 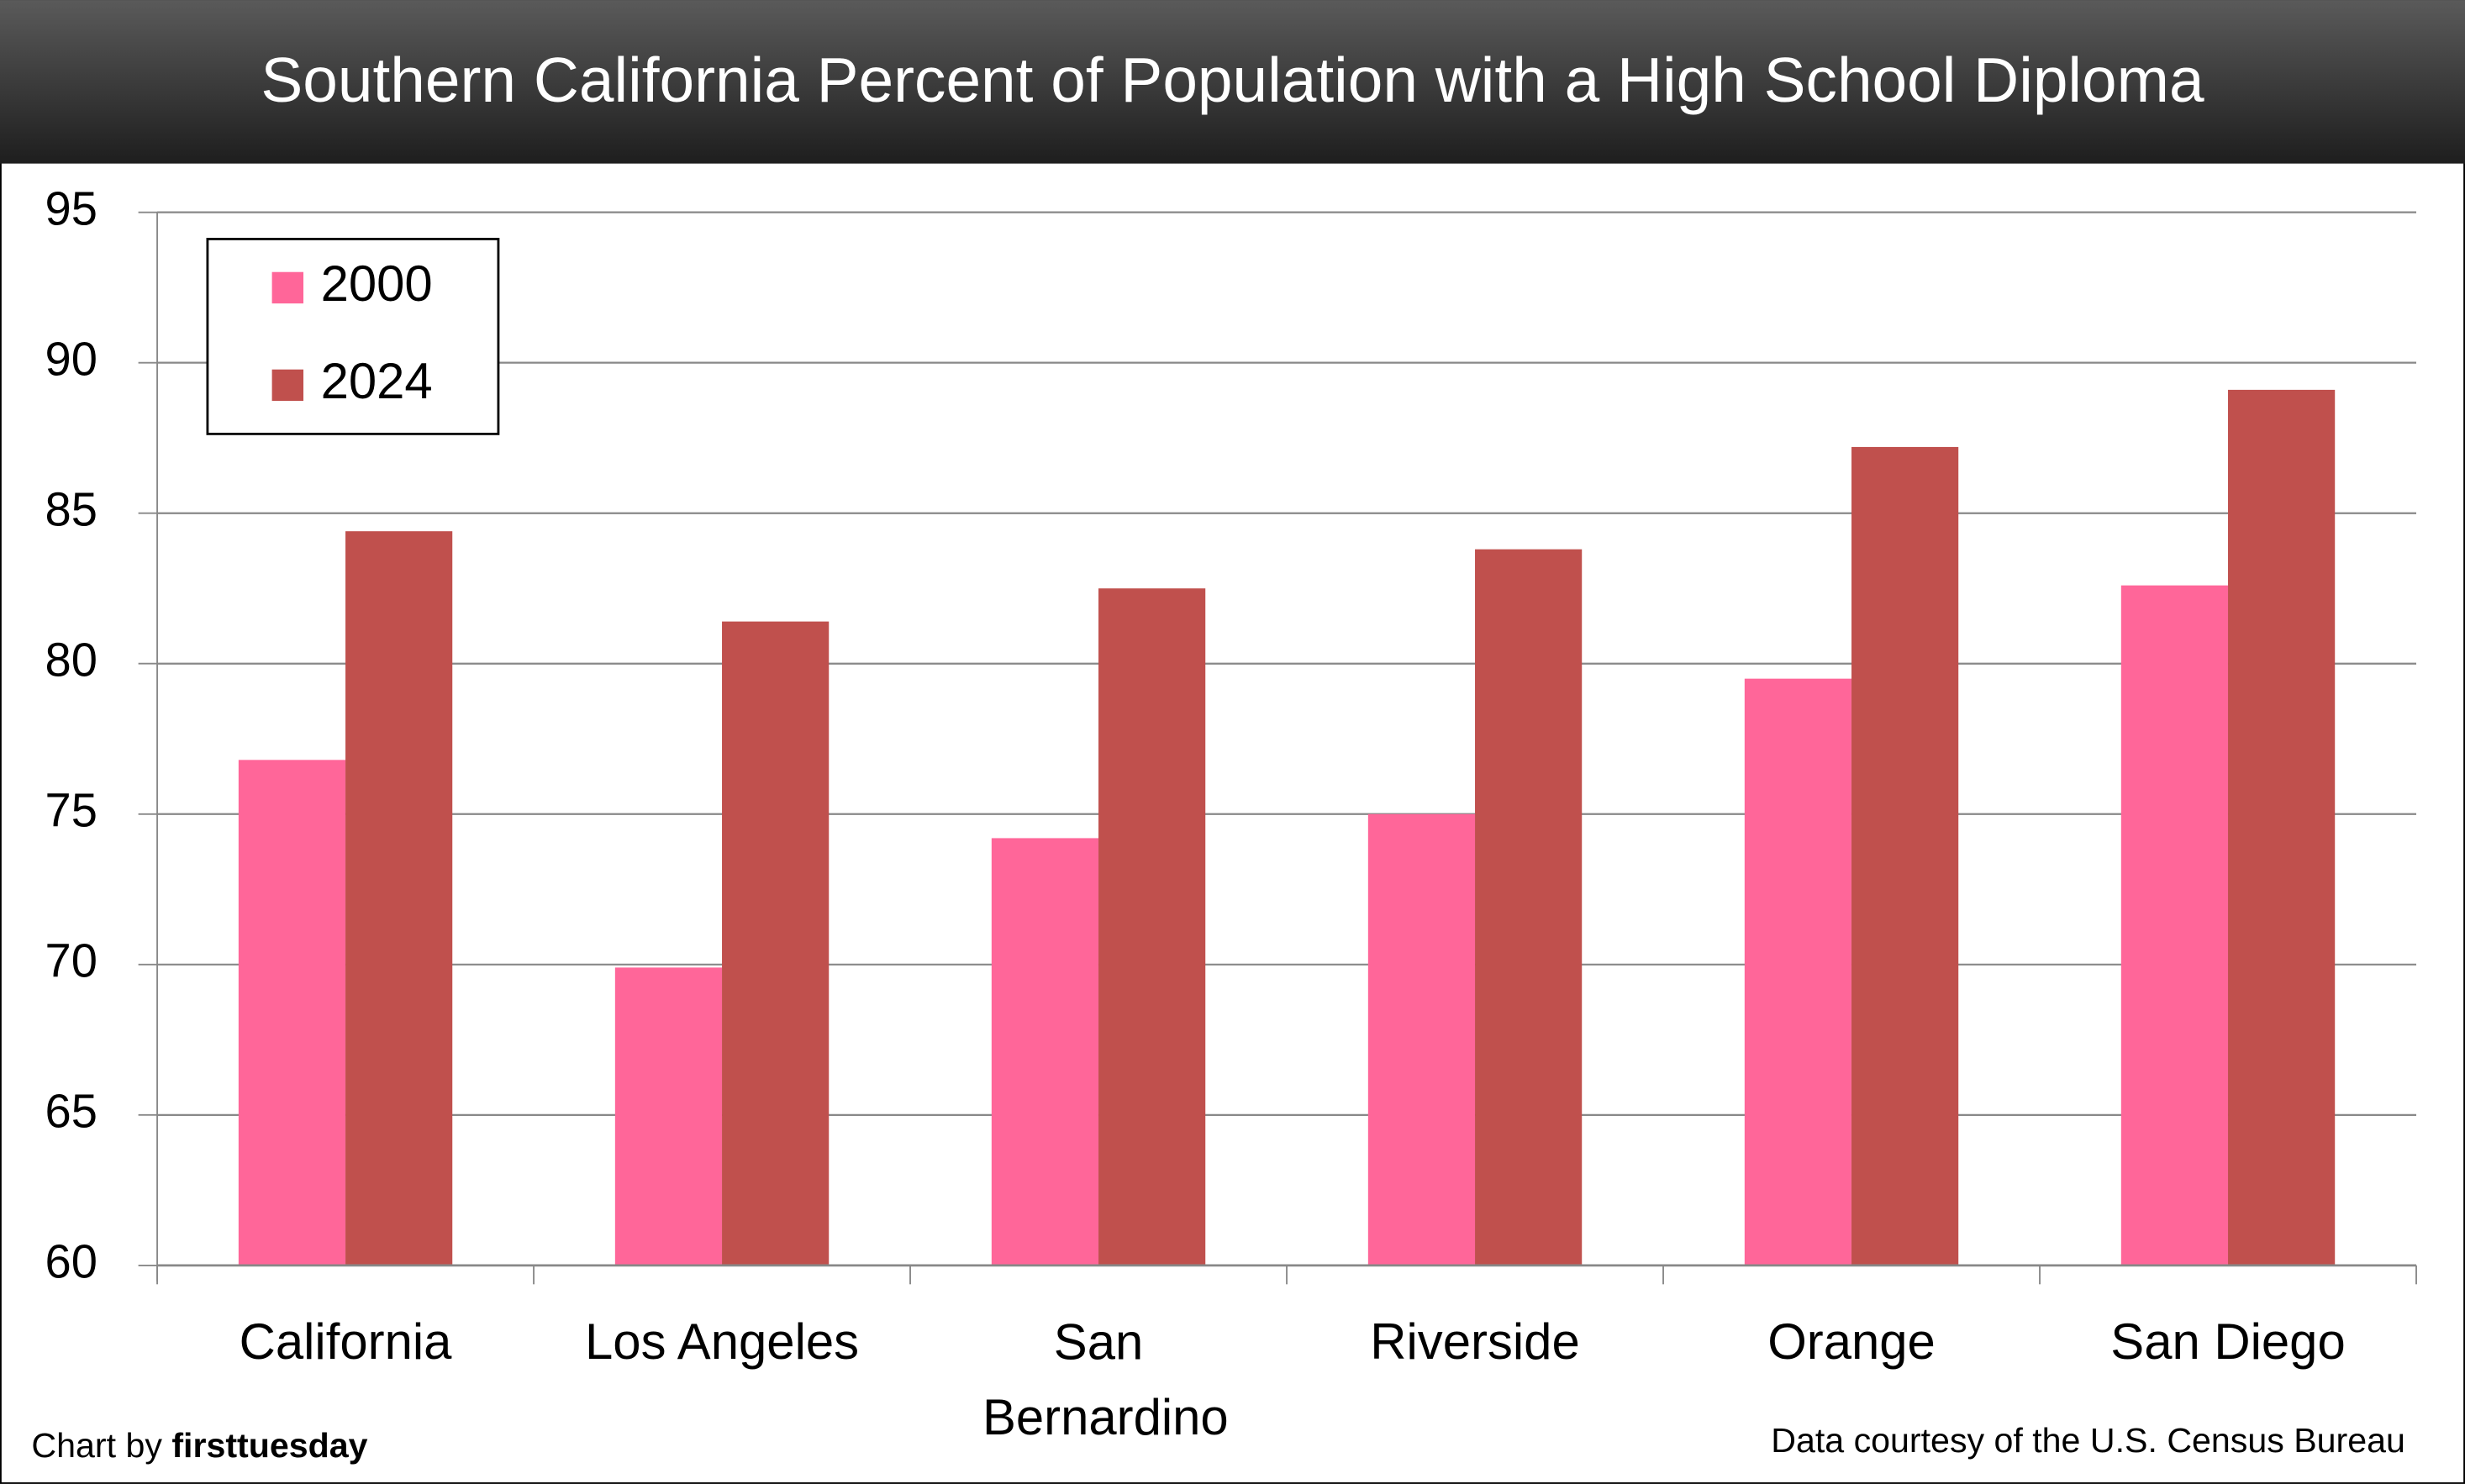 What do you see at coordinates (377, 283) in the screenshot?
I see `legend-label: 2000` at bounding box center [377, 283].